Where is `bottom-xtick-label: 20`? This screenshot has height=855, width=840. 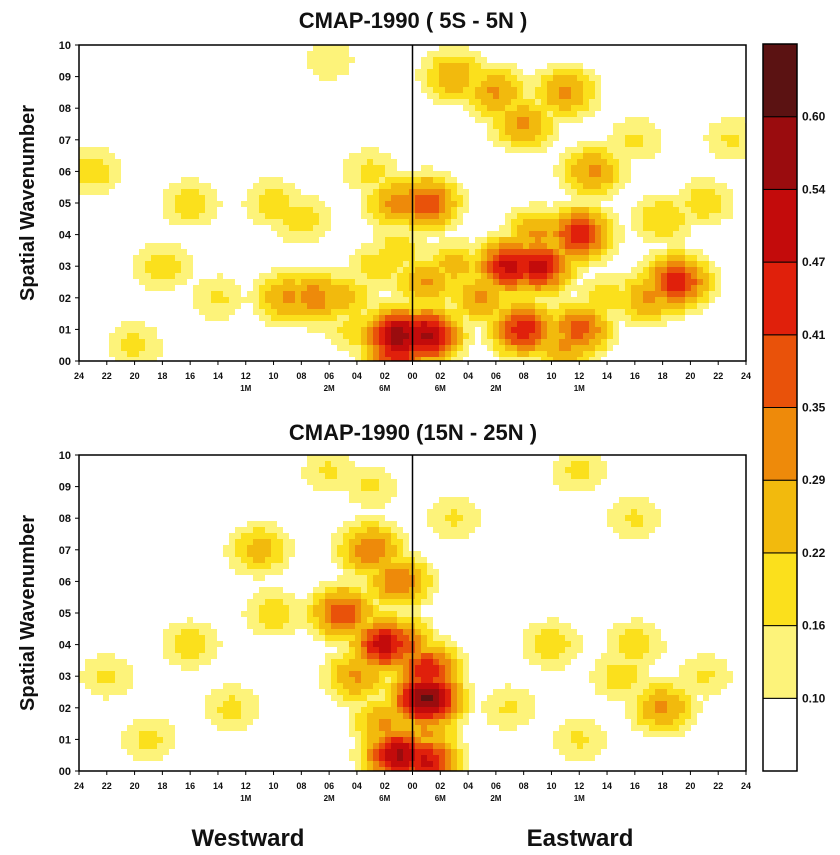
bottom-xtick-label: 20 is located at coordinates (135, 786).